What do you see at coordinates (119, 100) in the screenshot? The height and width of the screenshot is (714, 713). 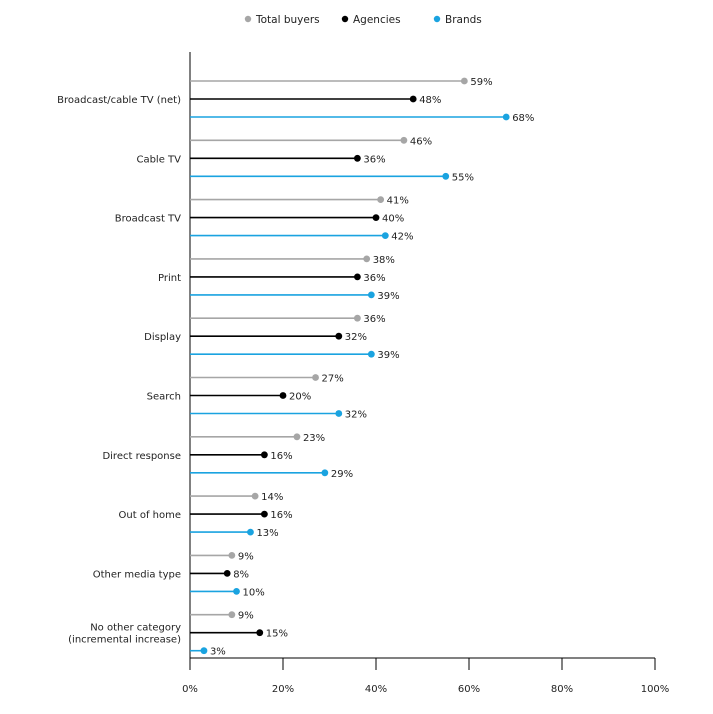 I see `category-label: Broadcast/cable TV (net)` at bounding box center [119, 100].